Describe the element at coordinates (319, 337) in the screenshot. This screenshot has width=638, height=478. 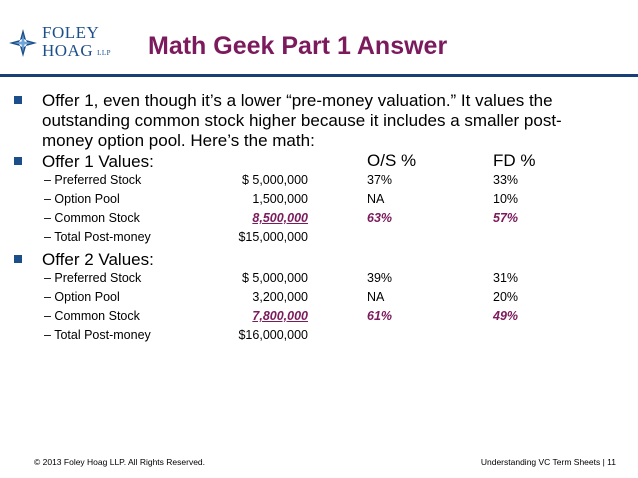
I see `offer2-row-total: – Total Post-money $16,000,000` at that location.